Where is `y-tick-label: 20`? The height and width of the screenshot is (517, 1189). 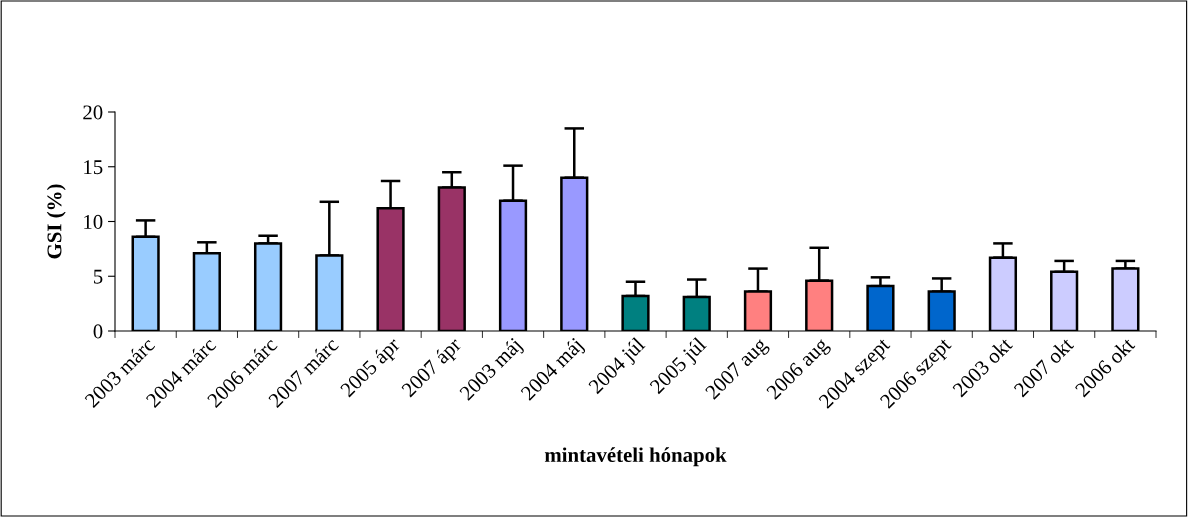
y-tick-label: 20 is located at coordinates (93, 112).